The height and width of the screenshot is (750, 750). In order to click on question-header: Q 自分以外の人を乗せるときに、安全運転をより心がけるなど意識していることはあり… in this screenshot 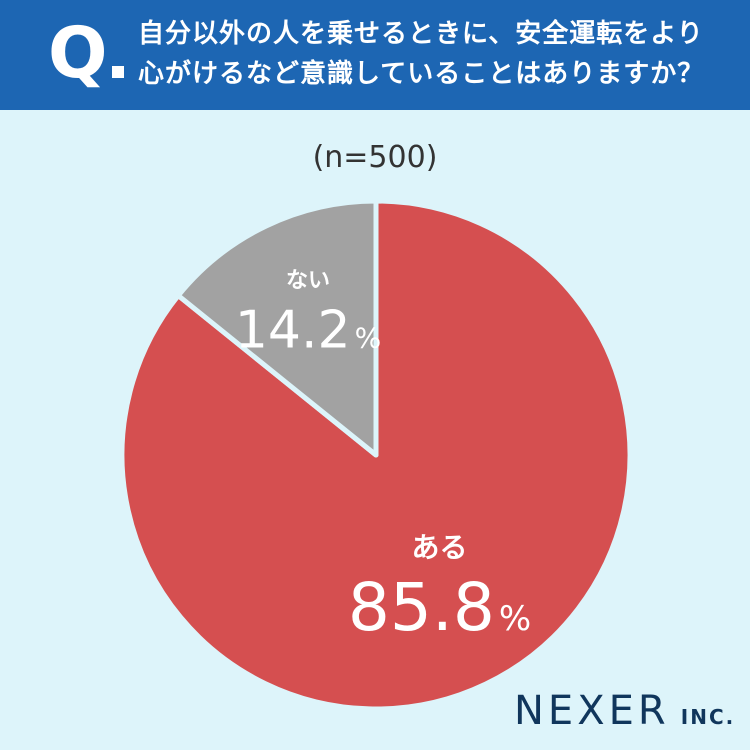, I will do `click(375, 55)`.